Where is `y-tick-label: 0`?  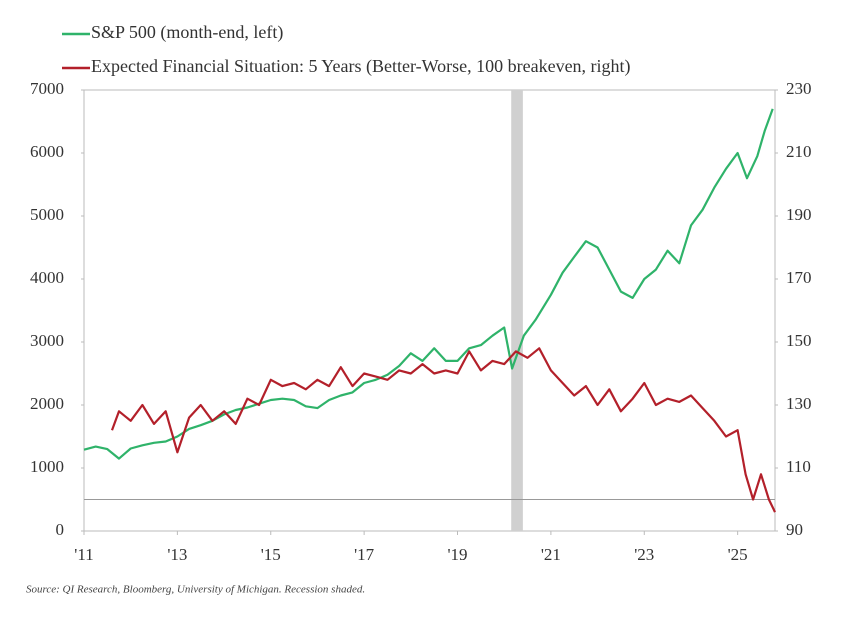
y-tick-label: 0 is located at coordinates (60, 529).